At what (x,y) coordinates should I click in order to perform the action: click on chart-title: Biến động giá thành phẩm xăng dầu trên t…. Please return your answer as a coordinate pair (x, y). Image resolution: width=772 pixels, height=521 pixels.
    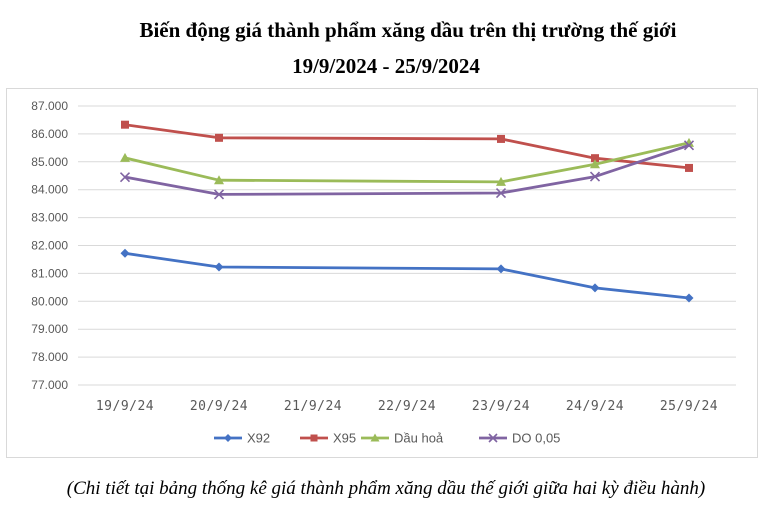
    Looking at the image, I should click on (408, 30).